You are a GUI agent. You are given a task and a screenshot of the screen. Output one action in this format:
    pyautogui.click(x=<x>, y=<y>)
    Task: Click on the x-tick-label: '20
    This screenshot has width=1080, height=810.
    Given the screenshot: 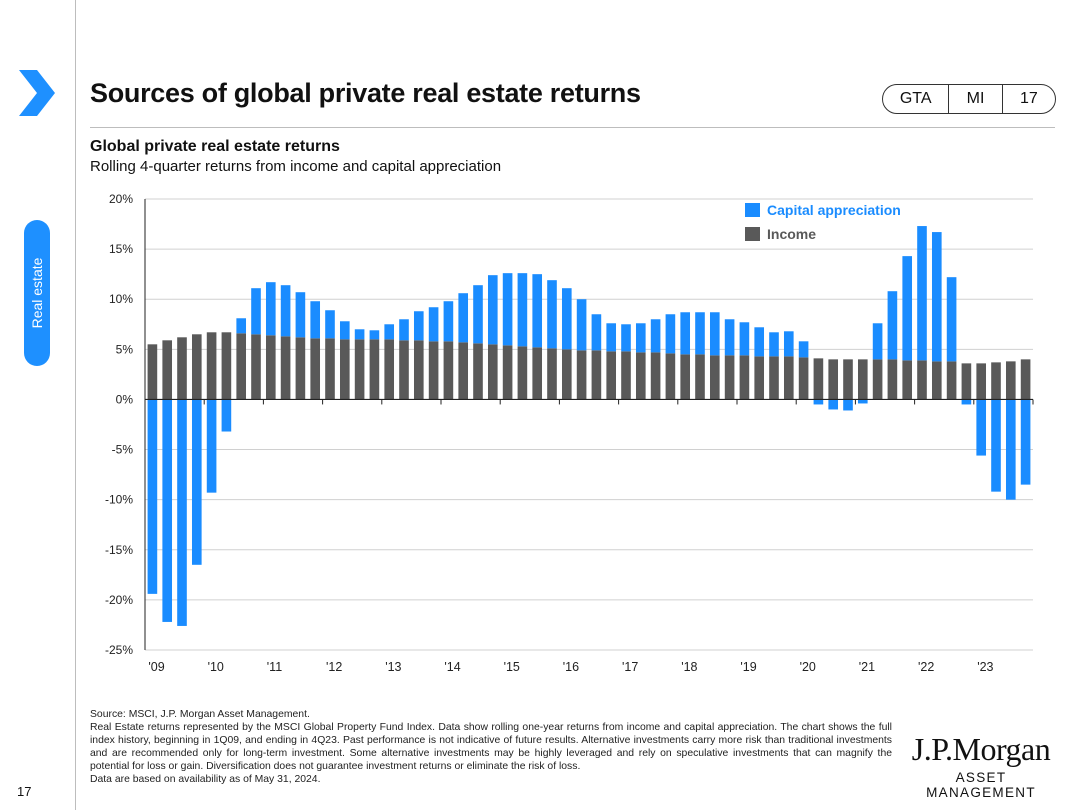 What is the action you would take?
    pyautogui.click(x=808, y=667)
    